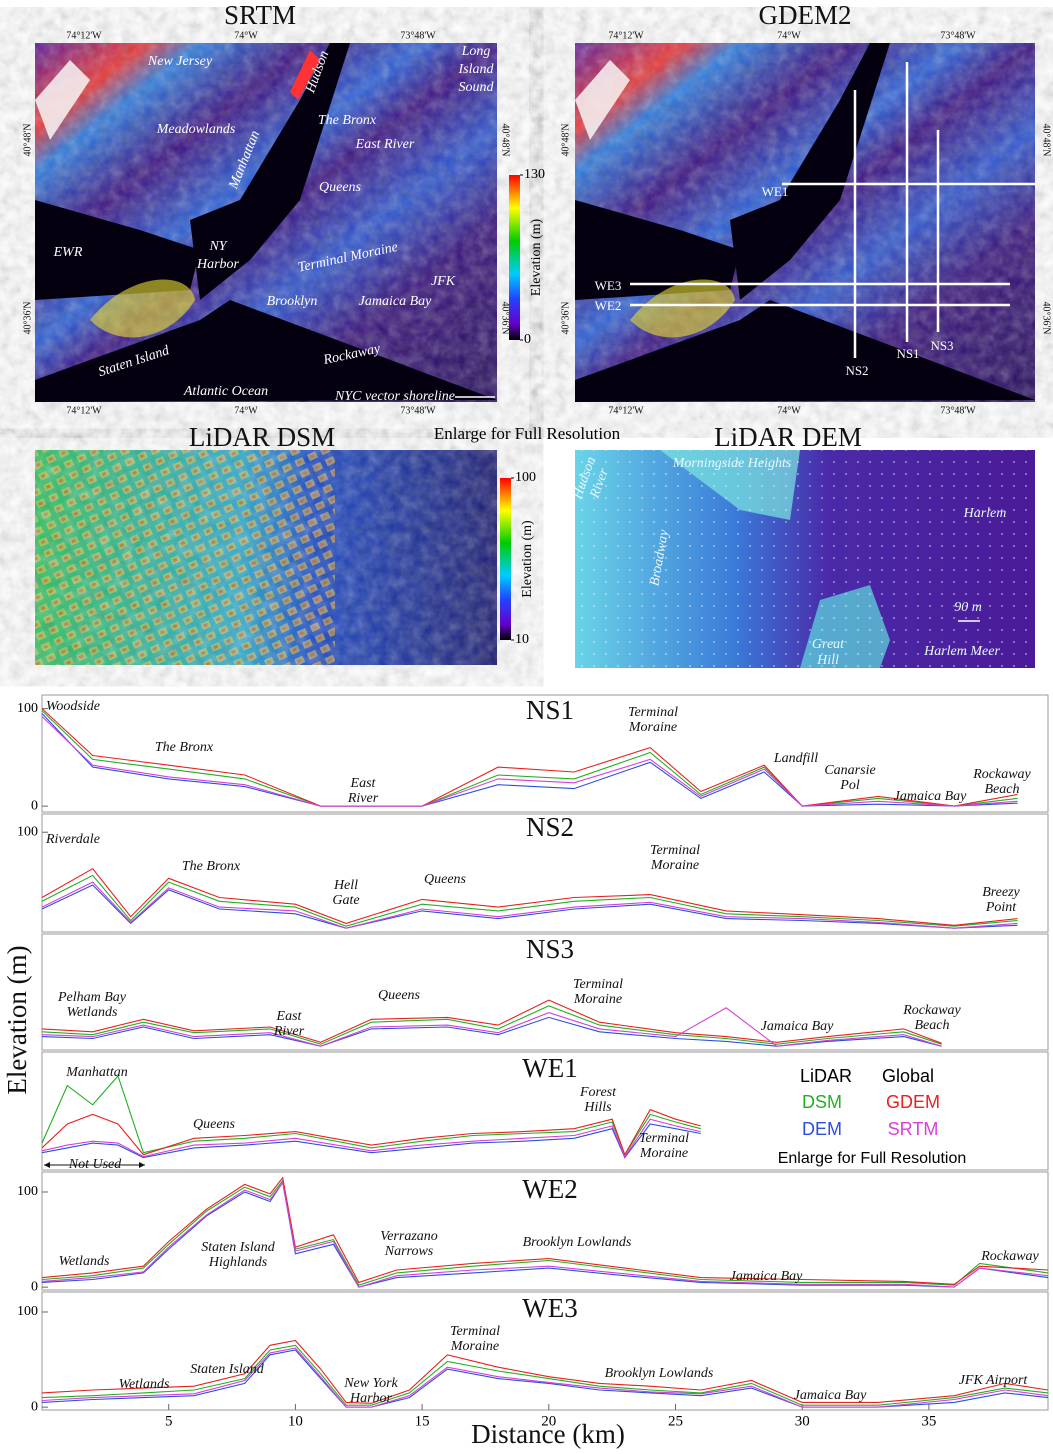 Image resolution: width=1053 pixels, height=1454 pixels. What do you see at coordinates (549, 1068) in the screenshot?
I see `panel-title: WE1` at bounding box center [549, 1068].